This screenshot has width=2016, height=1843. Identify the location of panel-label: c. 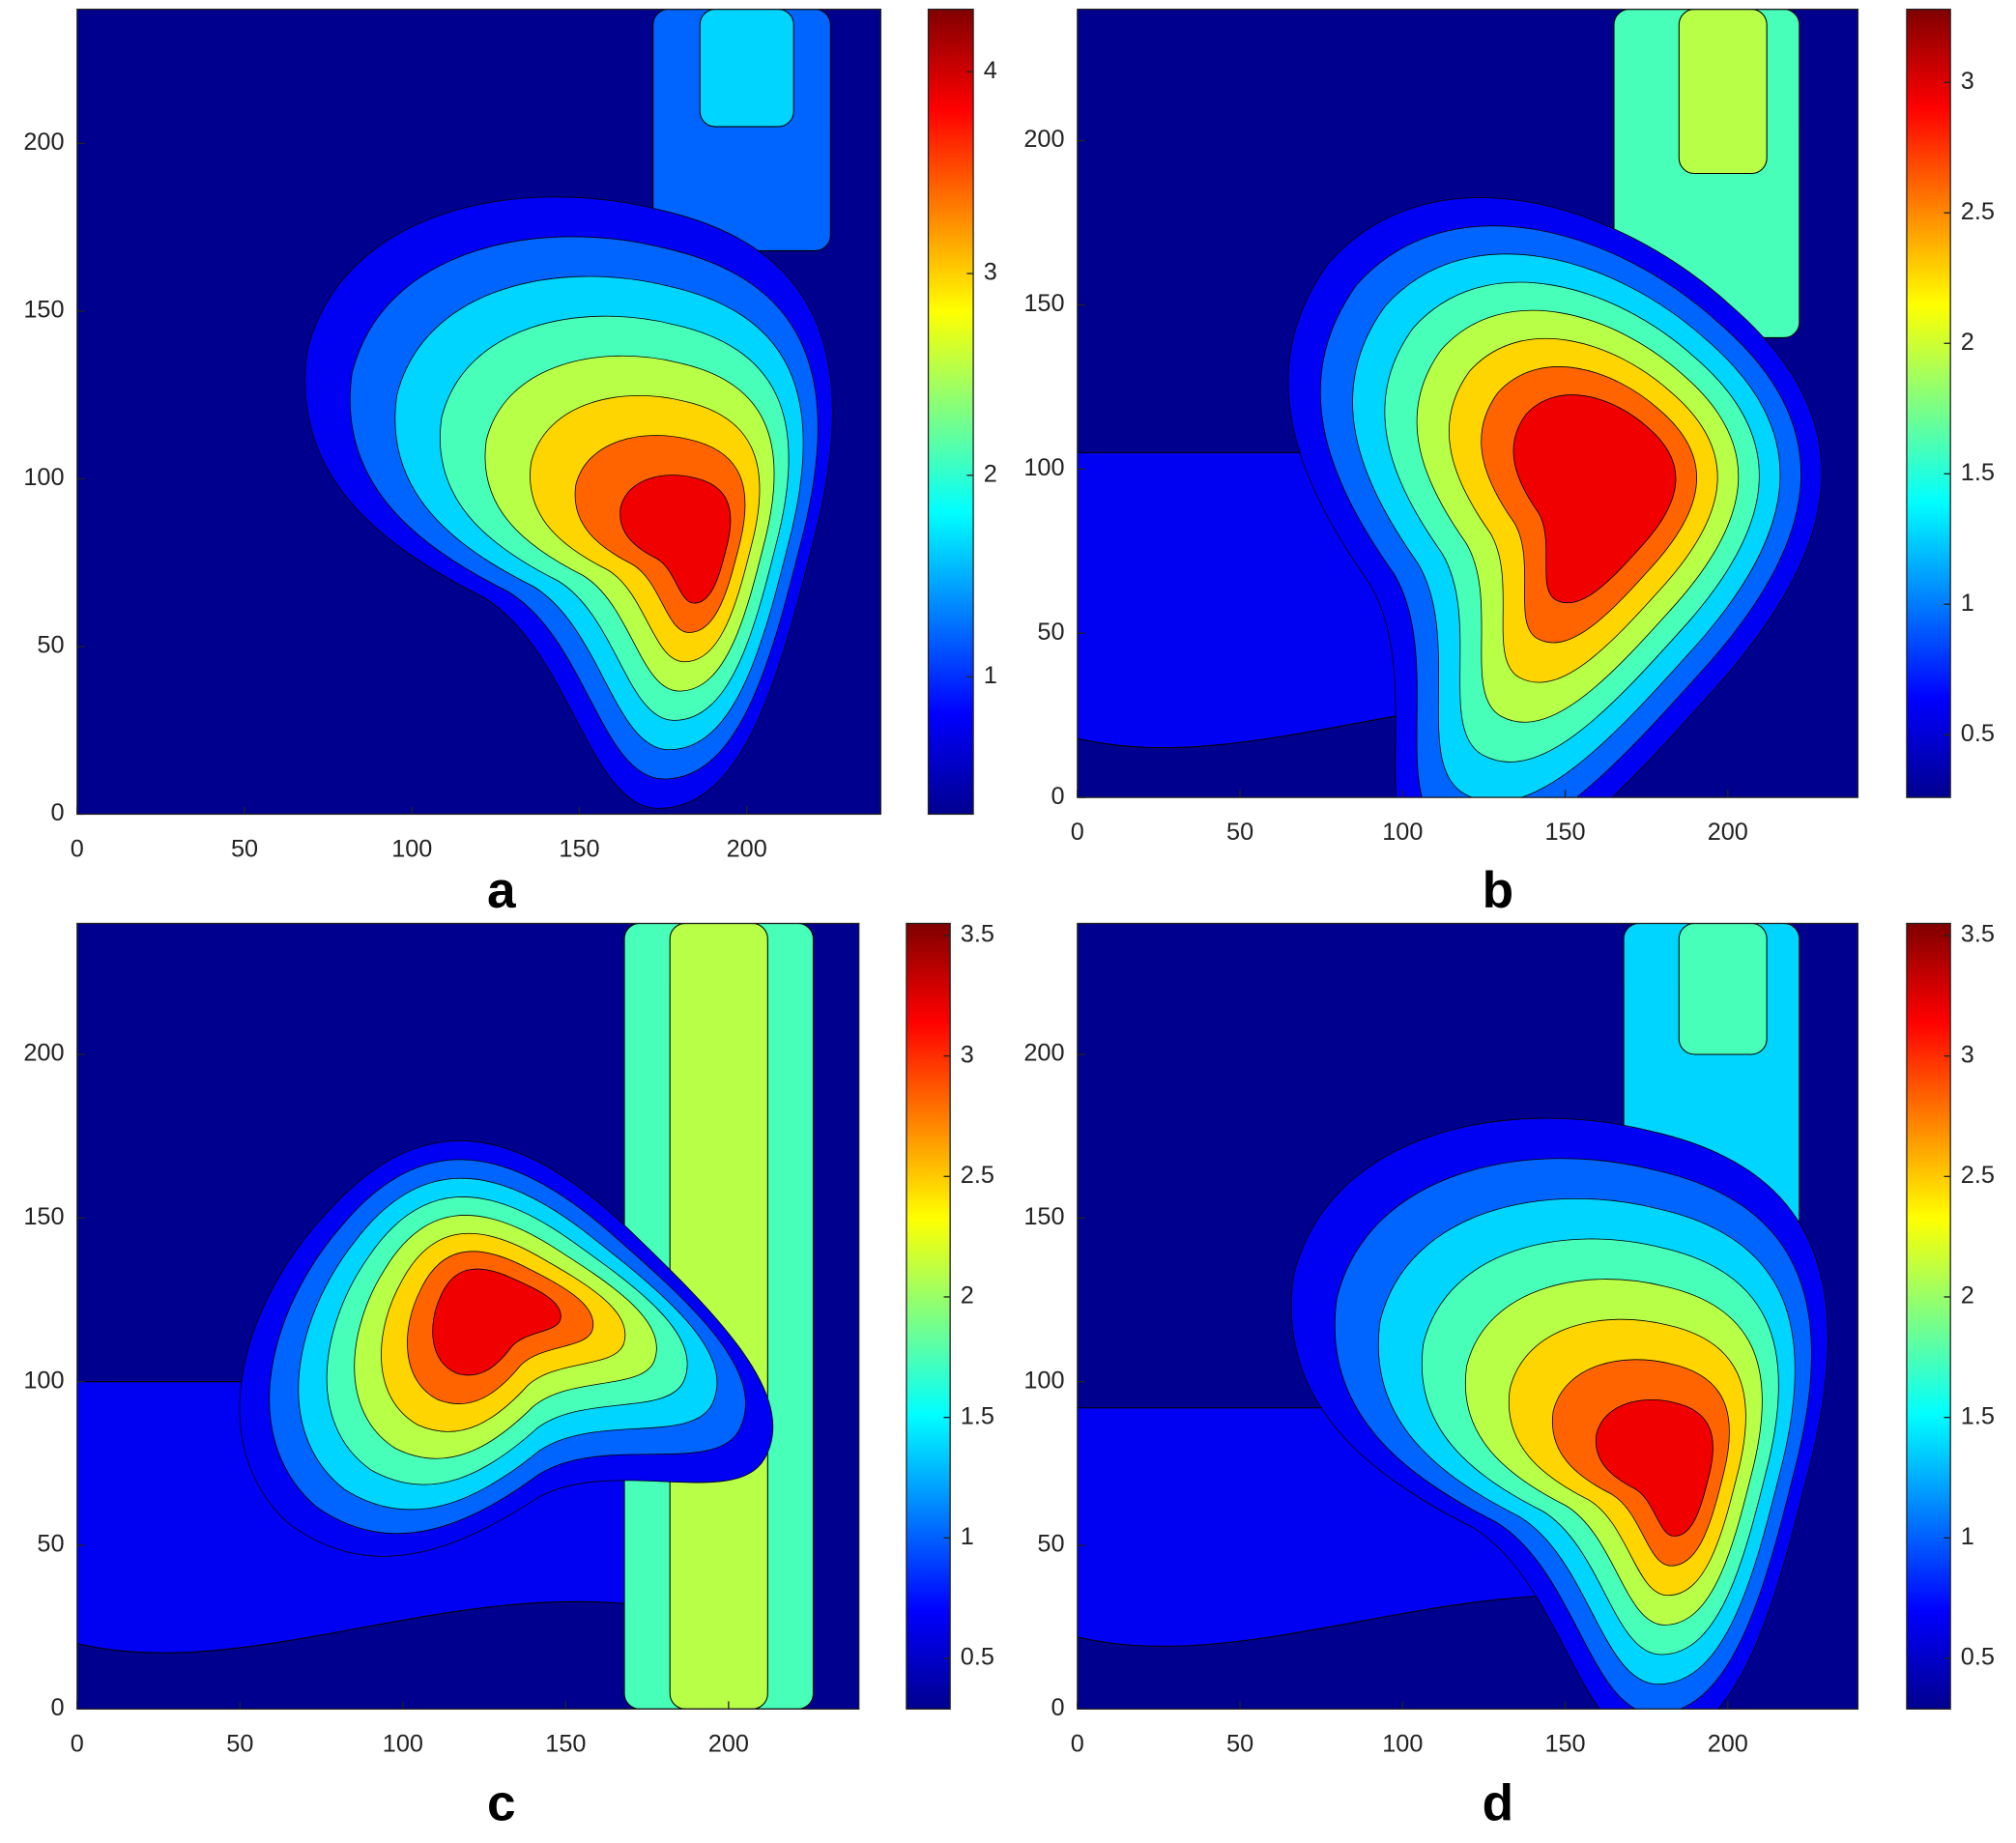
(502, 1804).